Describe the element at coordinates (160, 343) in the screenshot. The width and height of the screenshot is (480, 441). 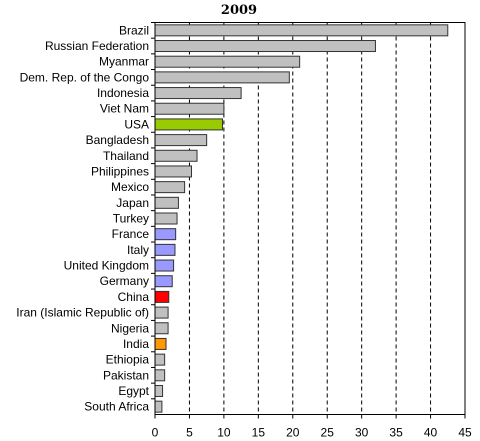
I see `bar-india` at that location.